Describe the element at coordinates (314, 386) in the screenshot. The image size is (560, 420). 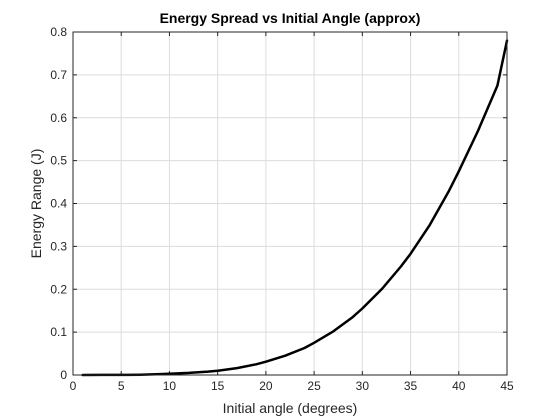
I see `x-tick-label: 25` at that location.